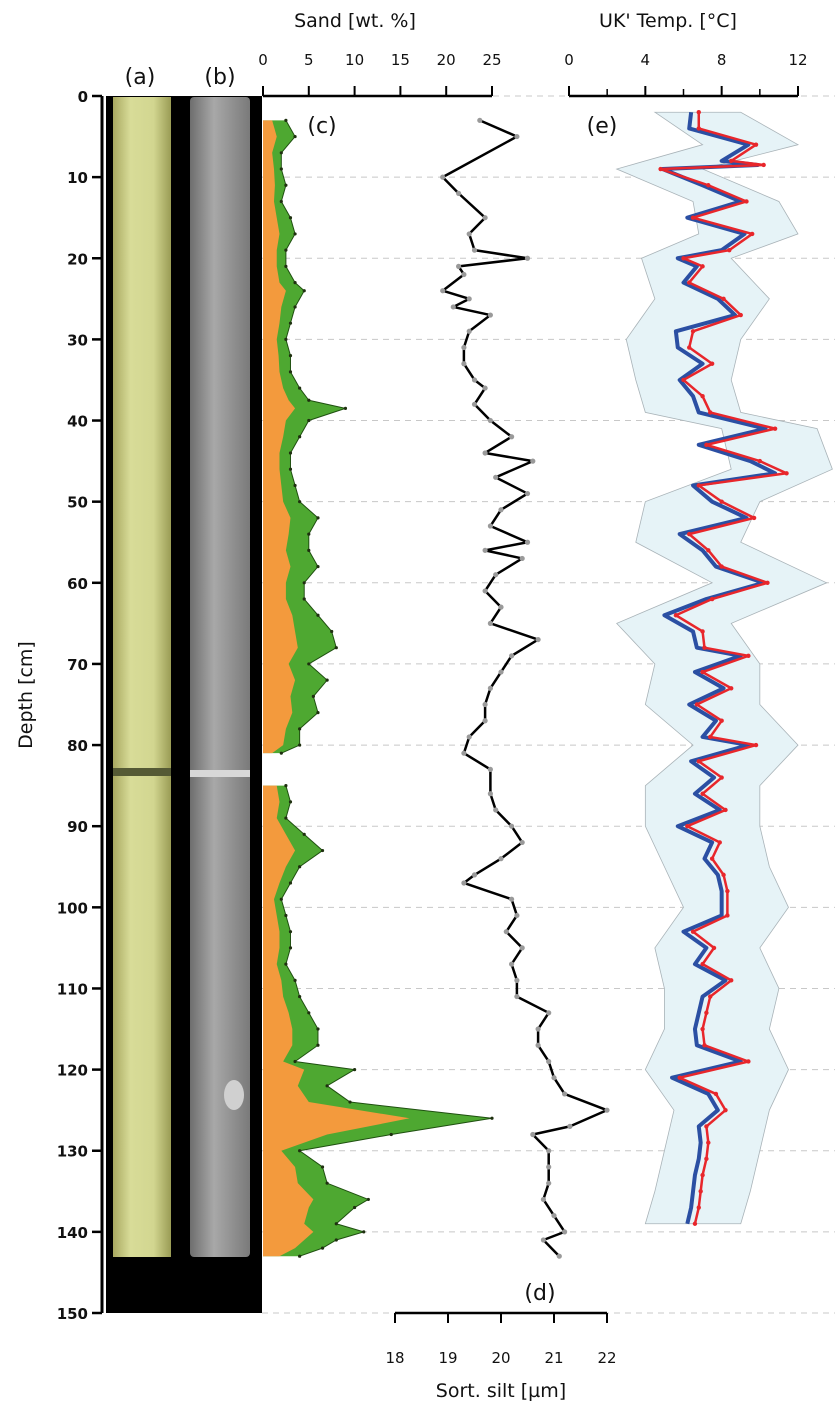 The image size is (835, 1405). Describe the element at coordinates (446, 60) in the screenshot. I see `x-tick-label: 20` at that location.